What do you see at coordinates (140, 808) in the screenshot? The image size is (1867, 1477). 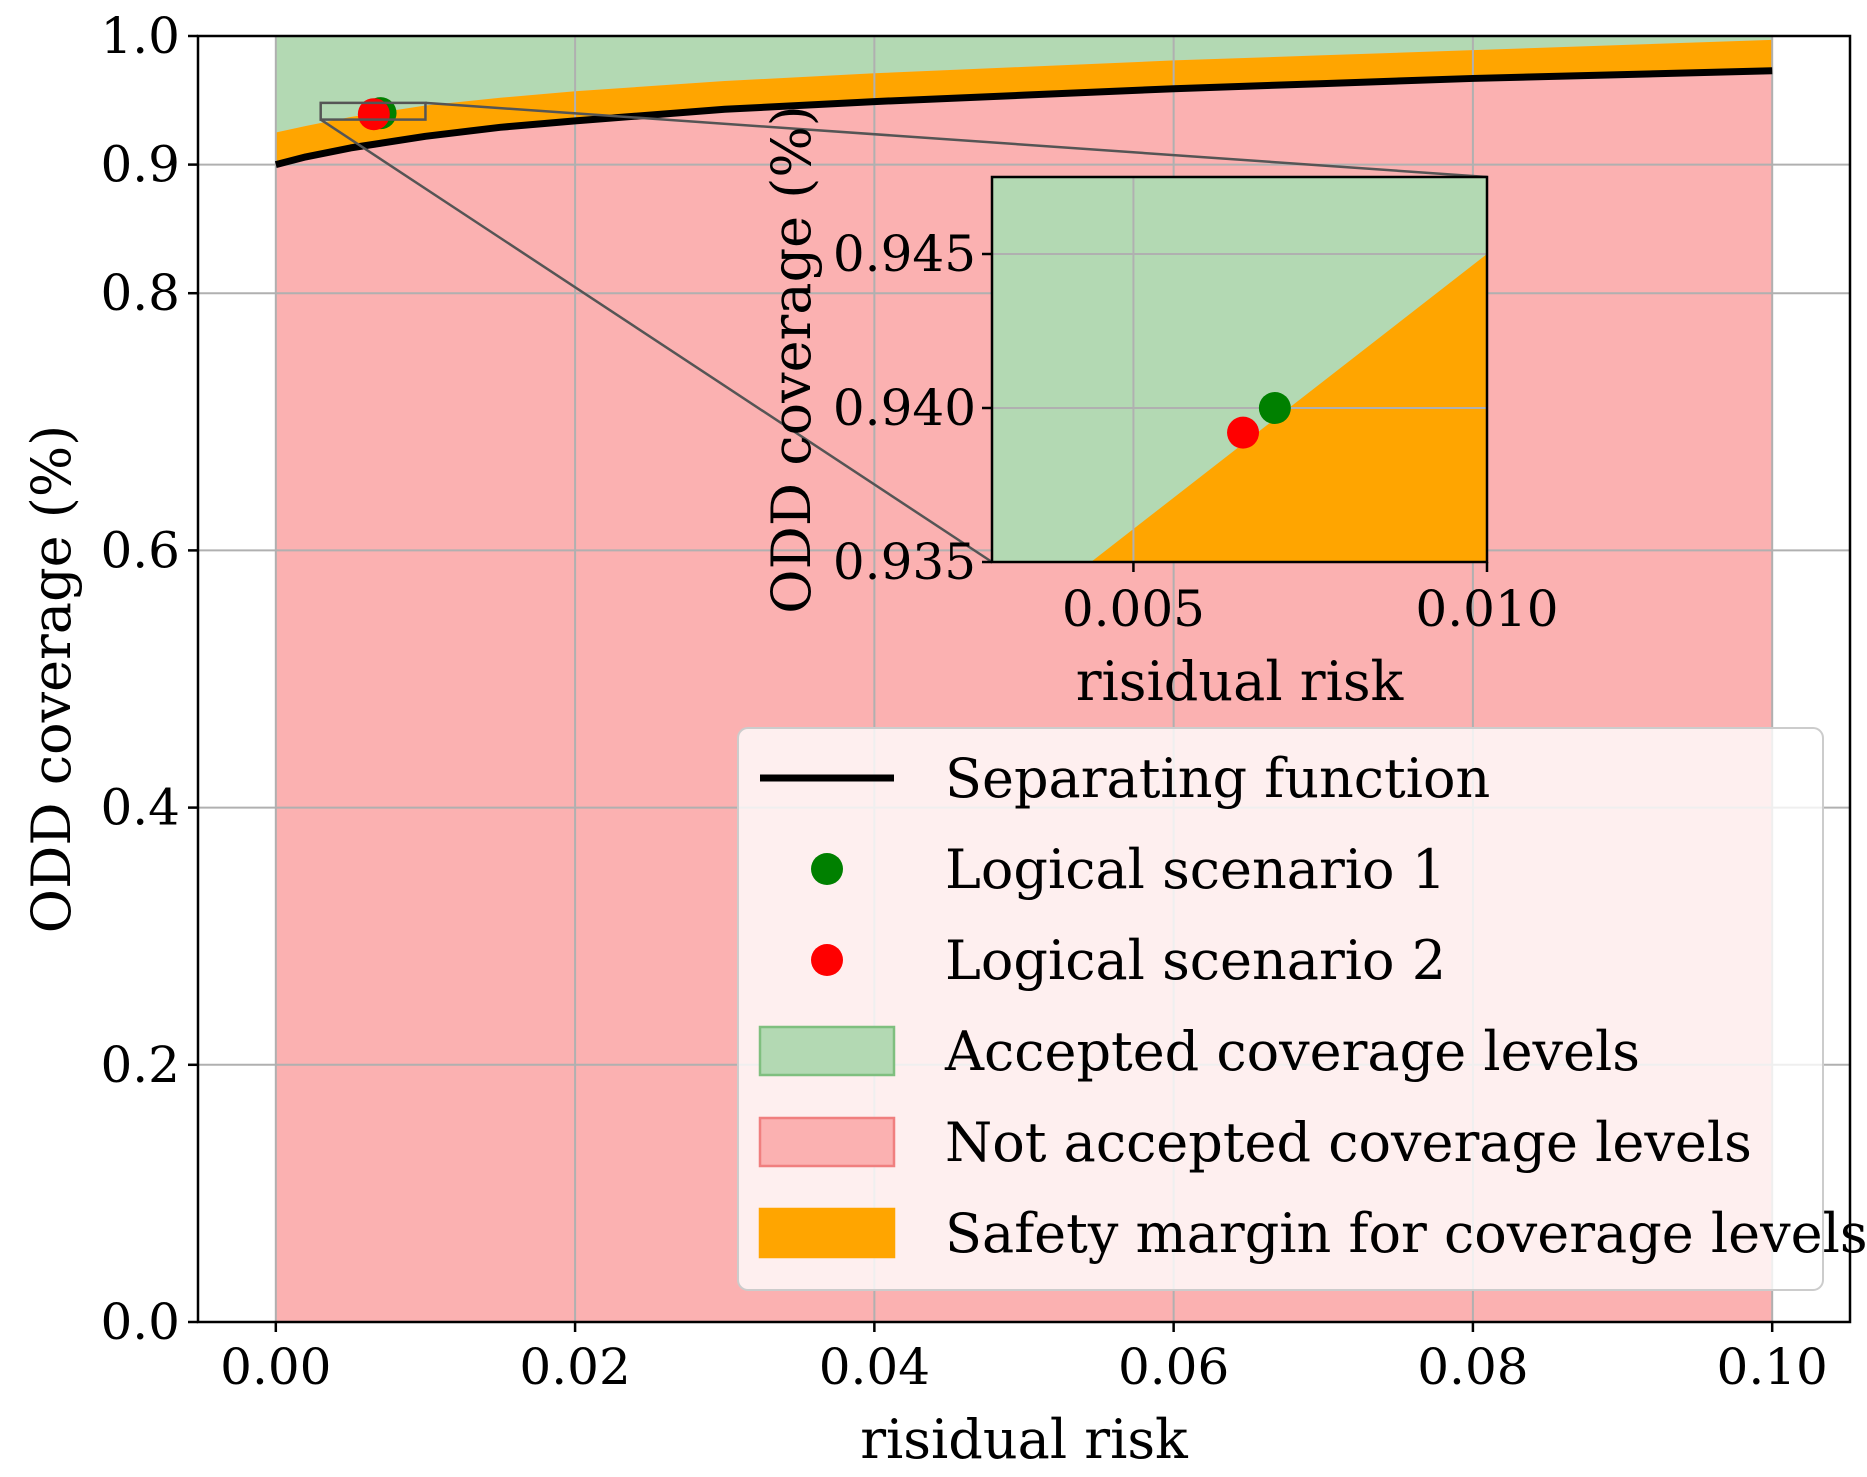 I see `main-y-tick-label: 0.4` at bounding box center [140, 808].